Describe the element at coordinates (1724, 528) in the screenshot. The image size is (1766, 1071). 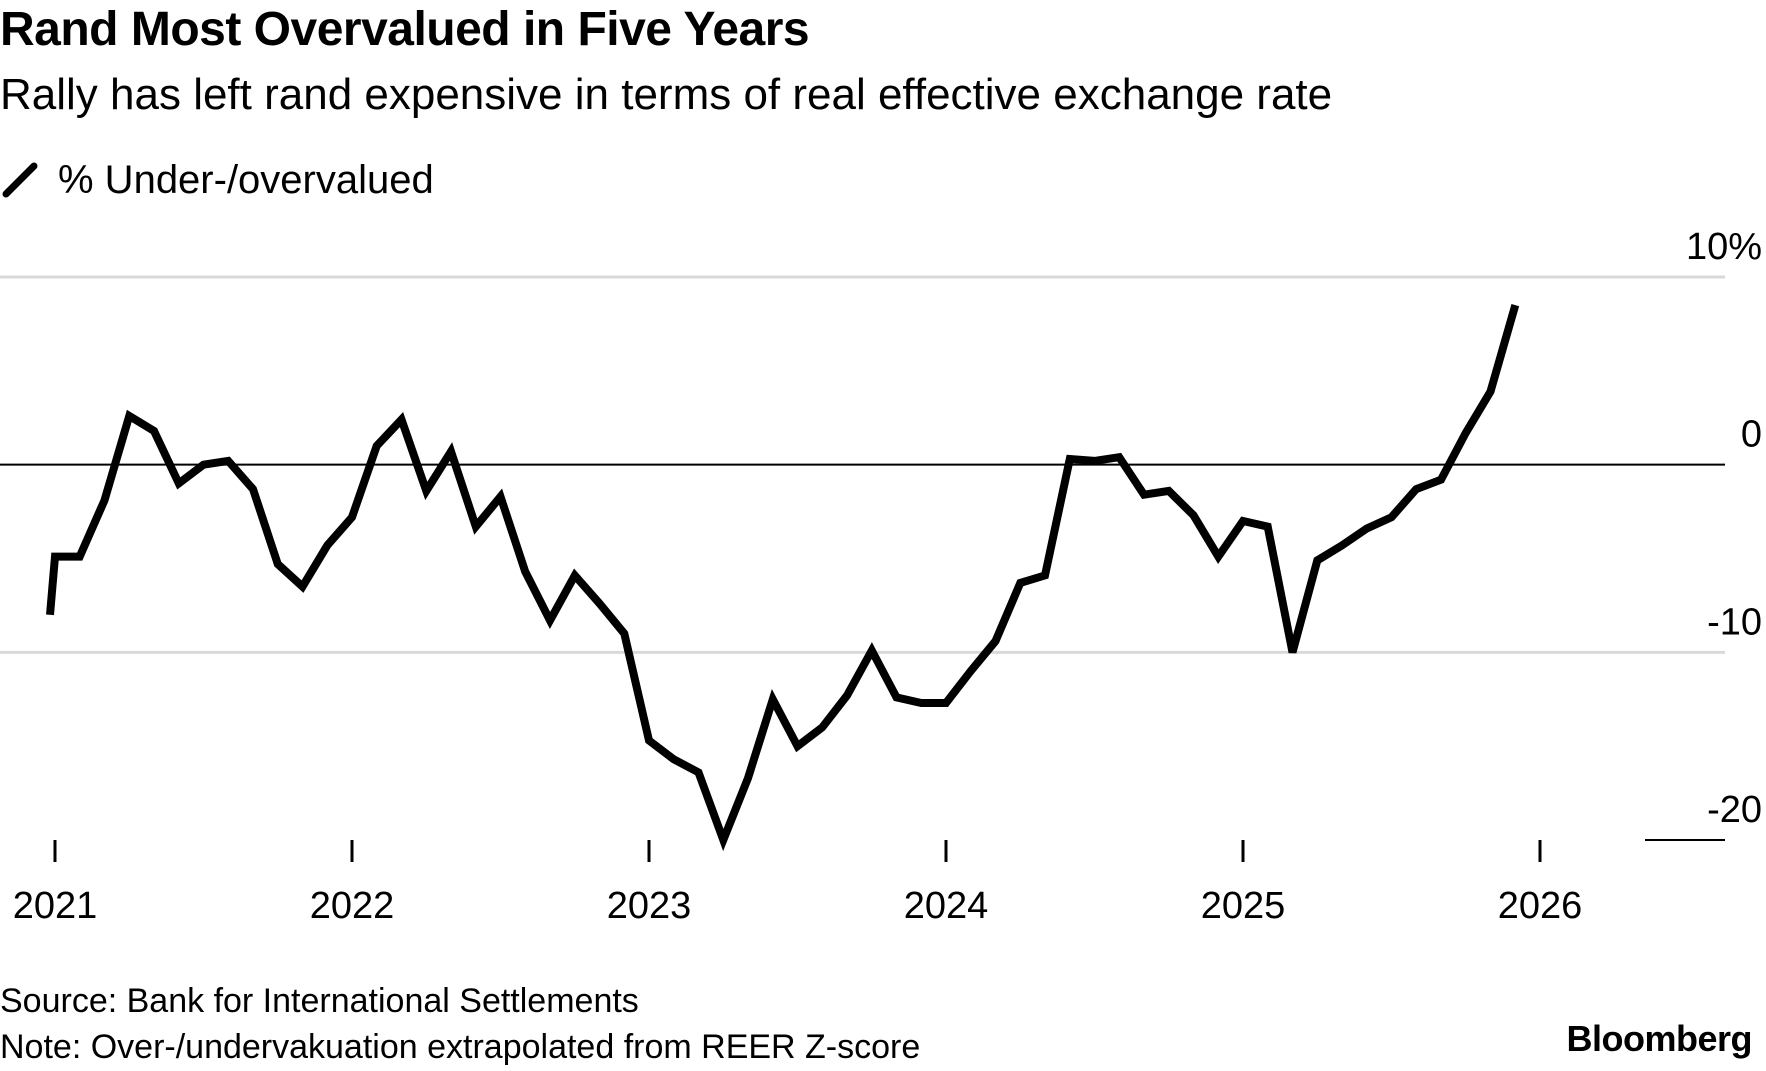
I see `y-axis-ticks: 10% 0 -10 -20` at that location.